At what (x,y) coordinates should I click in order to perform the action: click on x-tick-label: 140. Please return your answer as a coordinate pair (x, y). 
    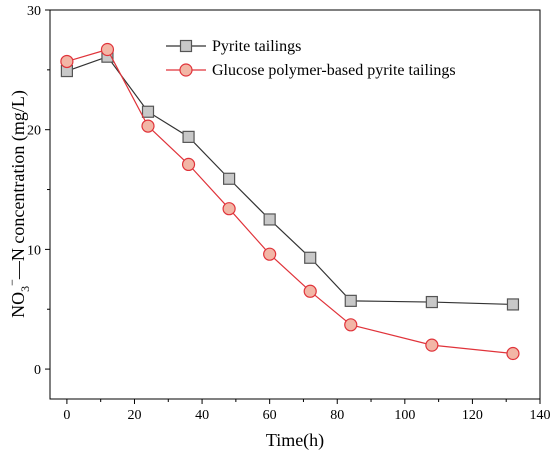
    Looking at the image, I should click on (540, 415).